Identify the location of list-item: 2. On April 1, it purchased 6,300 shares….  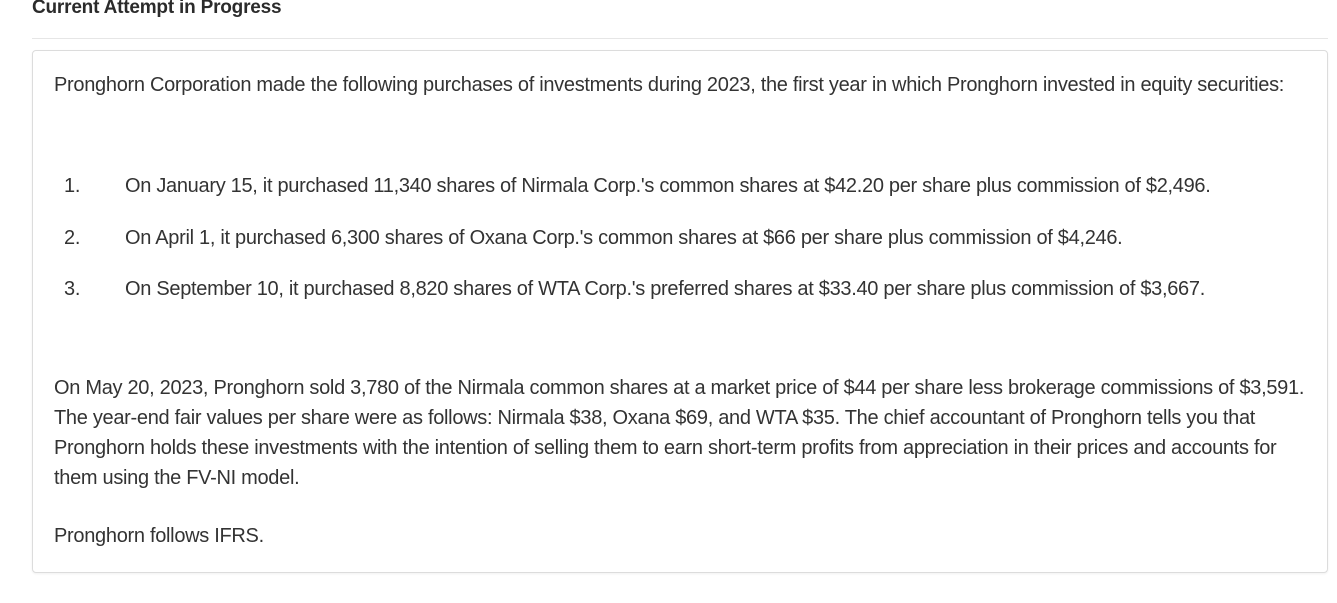
(680, 238).